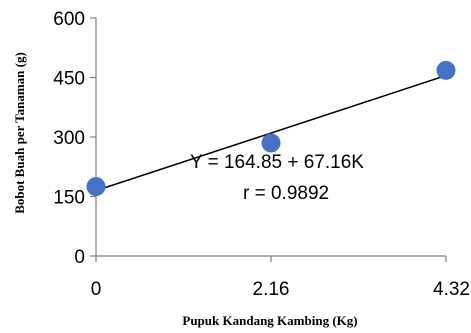 The image size is (471, 333). Describe the element at coordinates (280, 278) in the screenshot. I see `x-tick-group: 0 2.16 4.32` at that location.